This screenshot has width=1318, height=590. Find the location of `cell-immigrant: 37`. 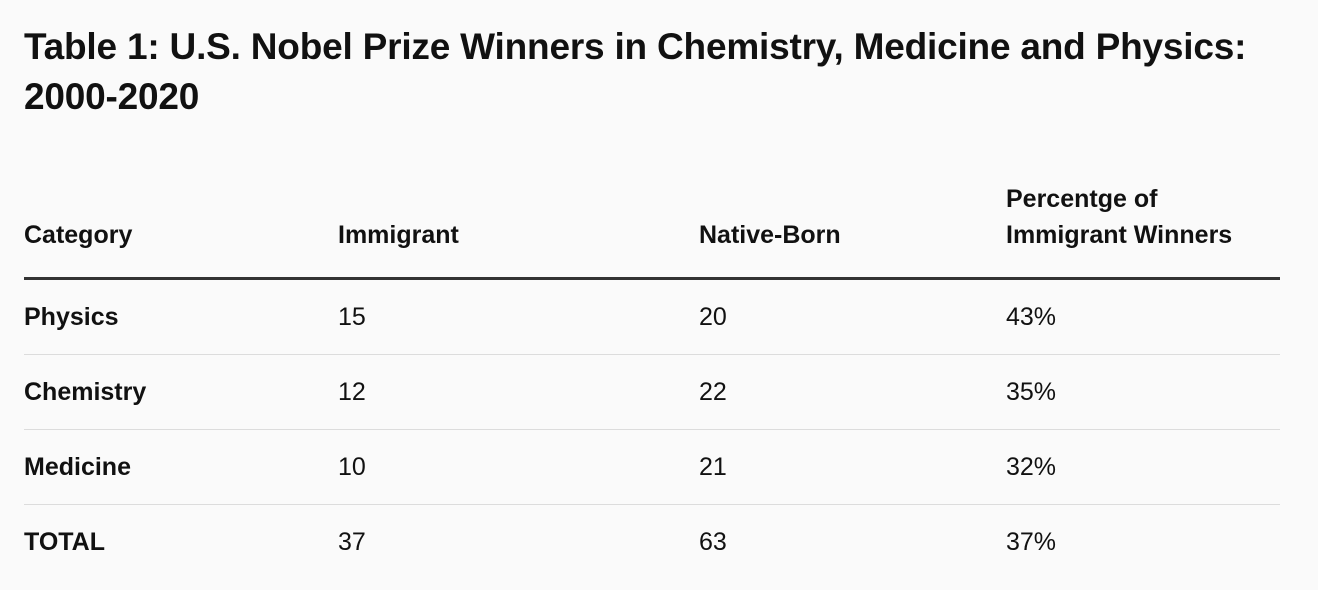

cell-immigrant: 37 is located at coordinates (352, 541).